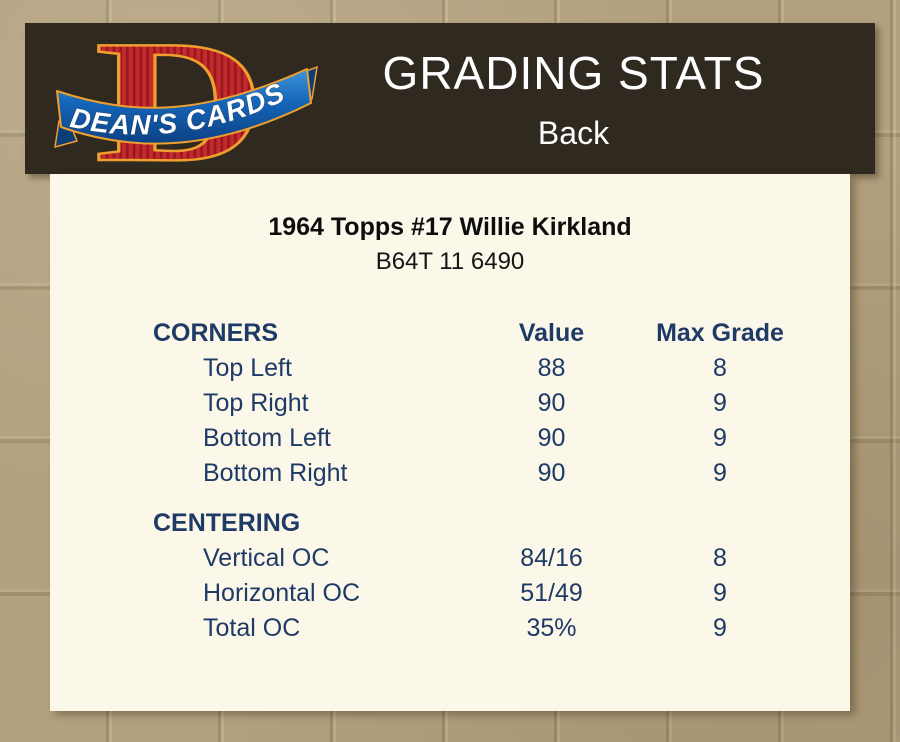  Describe the element at coordinates (247, 368) in the screenshot. I see `row-label: Top Left` at that location.